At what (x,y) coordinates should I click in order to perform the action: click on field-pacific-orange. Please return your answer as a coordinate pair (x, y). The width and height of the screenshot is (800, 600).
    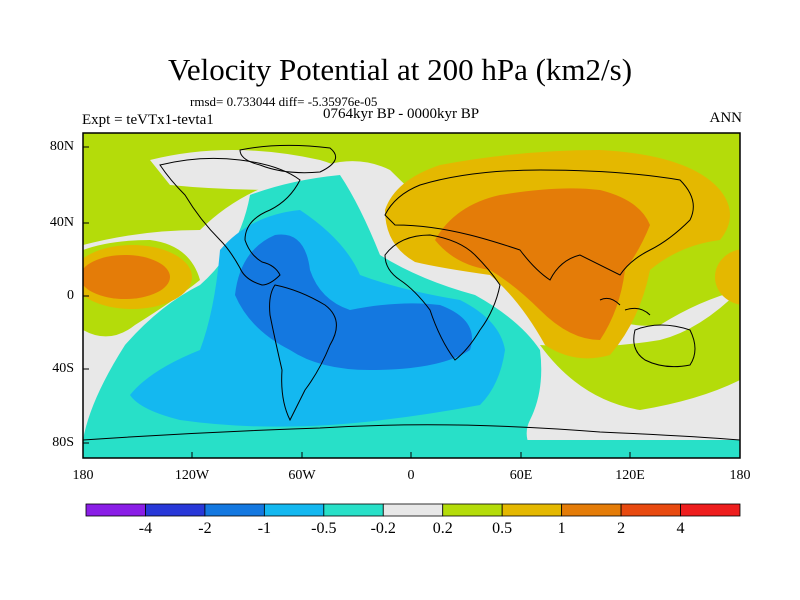
    Looking at the image, I should click on (126, 277).